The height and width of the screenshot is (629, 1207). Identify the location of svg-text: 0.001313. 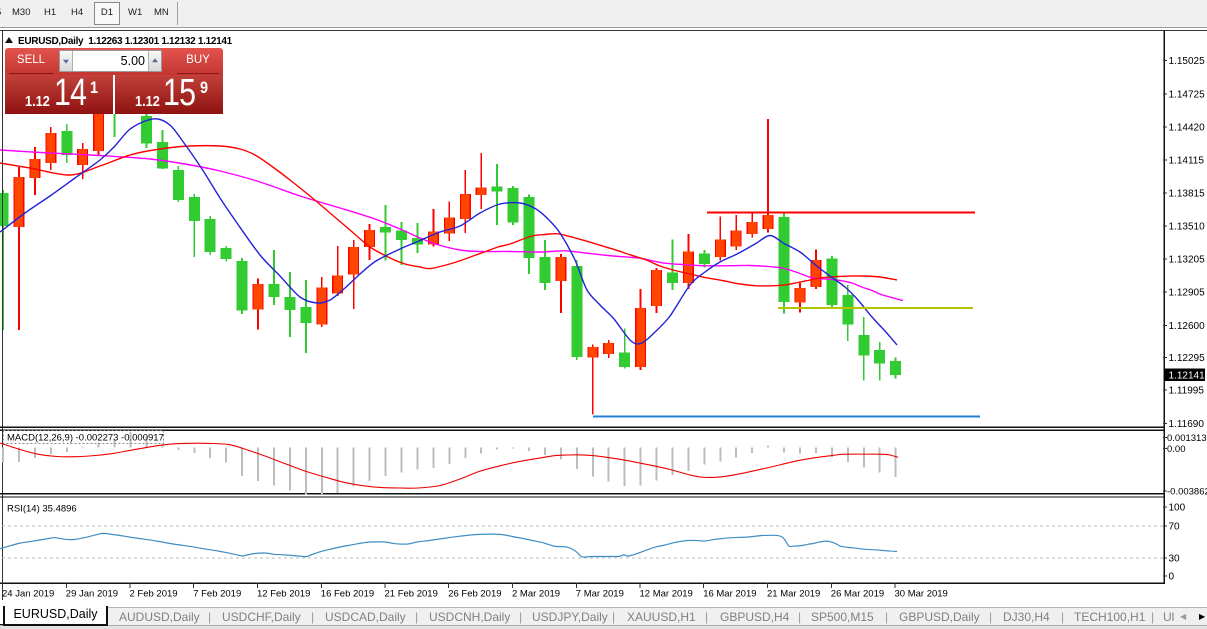
(1187, 438).